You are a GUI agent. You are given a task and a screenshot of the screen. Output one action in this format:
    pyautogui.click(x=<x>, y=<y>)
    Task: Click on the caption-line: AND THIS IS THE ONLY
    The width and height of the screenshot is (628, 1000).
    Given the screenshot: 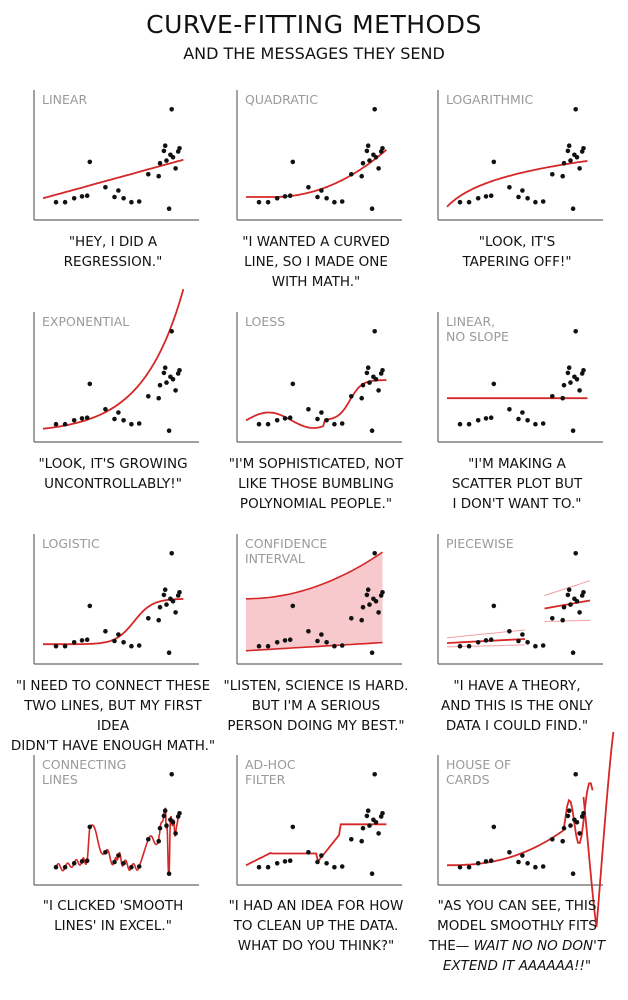 What is the action you would take?
    pyautogui.click(x=517, y=706)
    